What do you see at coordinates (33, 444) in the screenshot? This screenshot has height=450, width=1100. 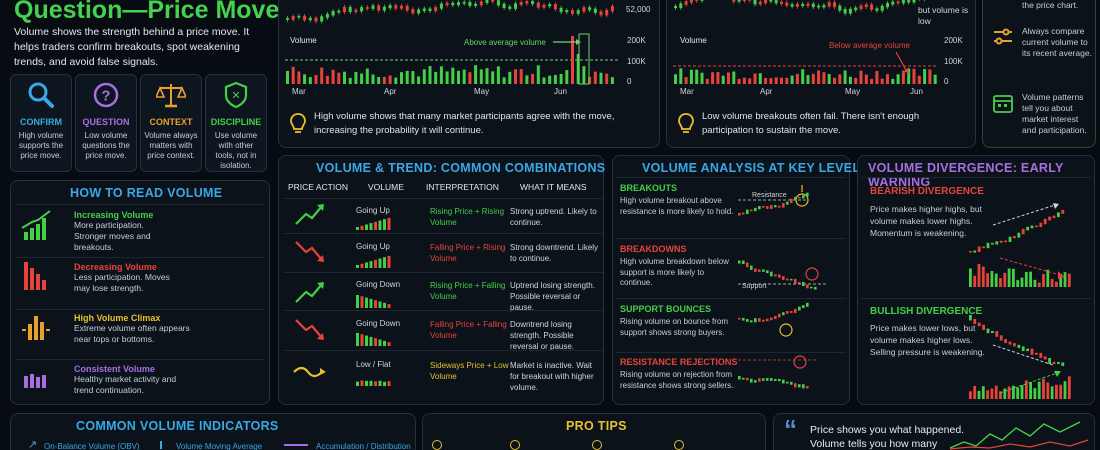 I see `trend-arrow-icon: ↗` at bounding box center [33, 444].